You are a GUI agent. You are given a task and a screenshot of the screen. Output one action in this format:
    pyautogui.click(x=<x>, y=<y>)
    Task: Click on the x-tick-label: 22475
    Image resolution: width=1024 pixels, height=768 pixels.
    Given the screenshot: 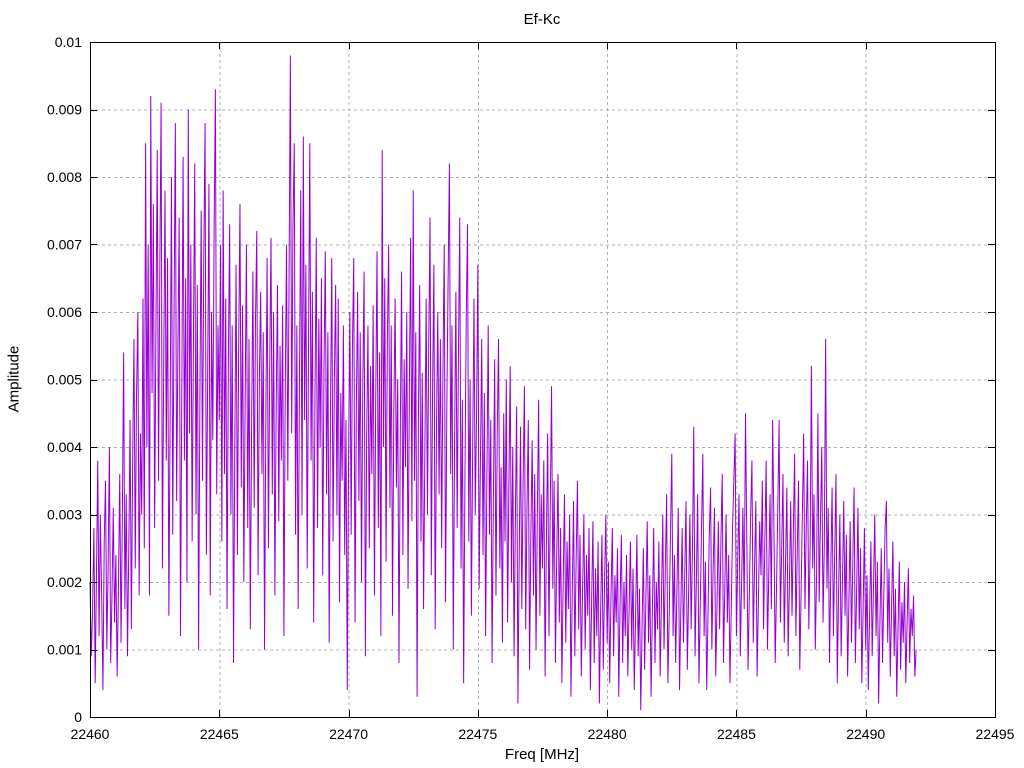 What is the action you would take?
    pyautogui.click(x=477, y=734)
    